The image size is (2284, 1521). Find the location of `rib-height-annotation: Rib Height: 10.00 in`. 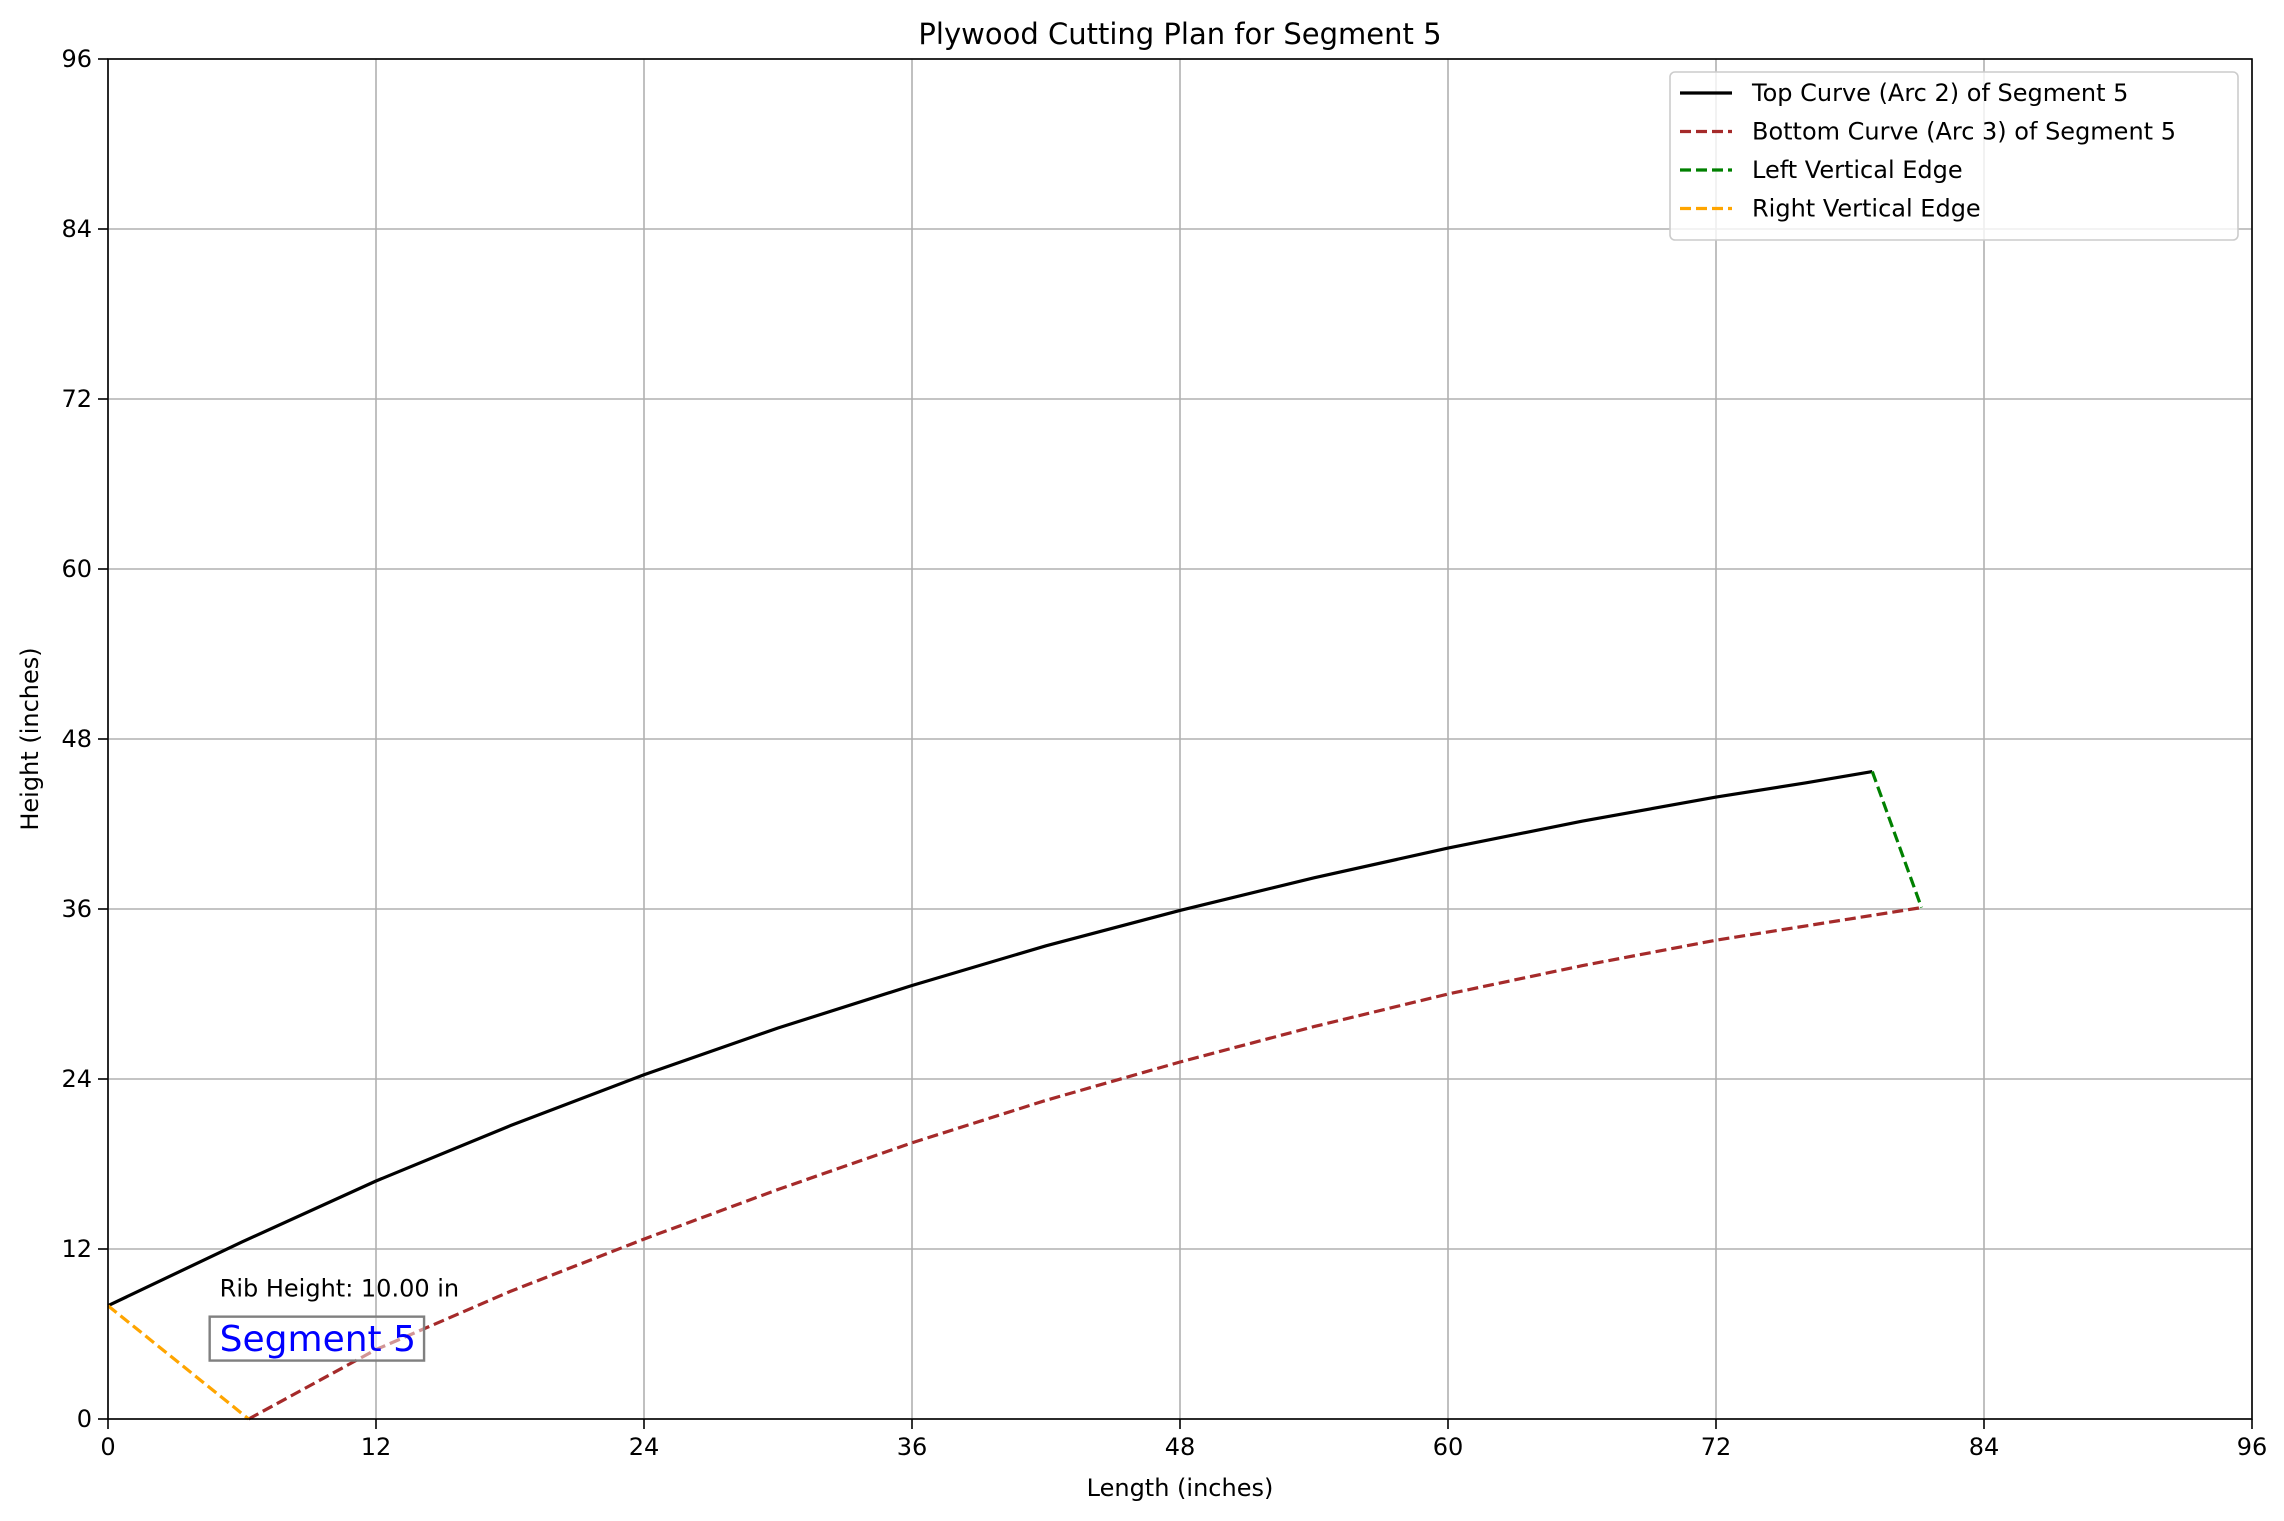

rib-height-annotation: Rib Height: 10.00 in is located at coordinates (339, 1289).